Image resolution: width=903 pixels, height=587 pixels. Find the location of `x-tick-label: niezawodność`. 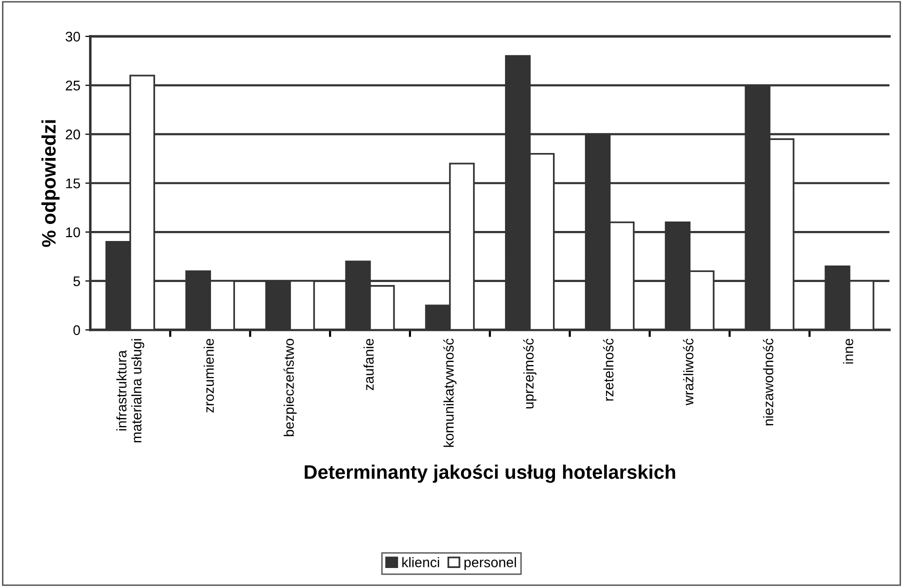

x-tick-label: niezawodność is located at coordinates (768, 382).